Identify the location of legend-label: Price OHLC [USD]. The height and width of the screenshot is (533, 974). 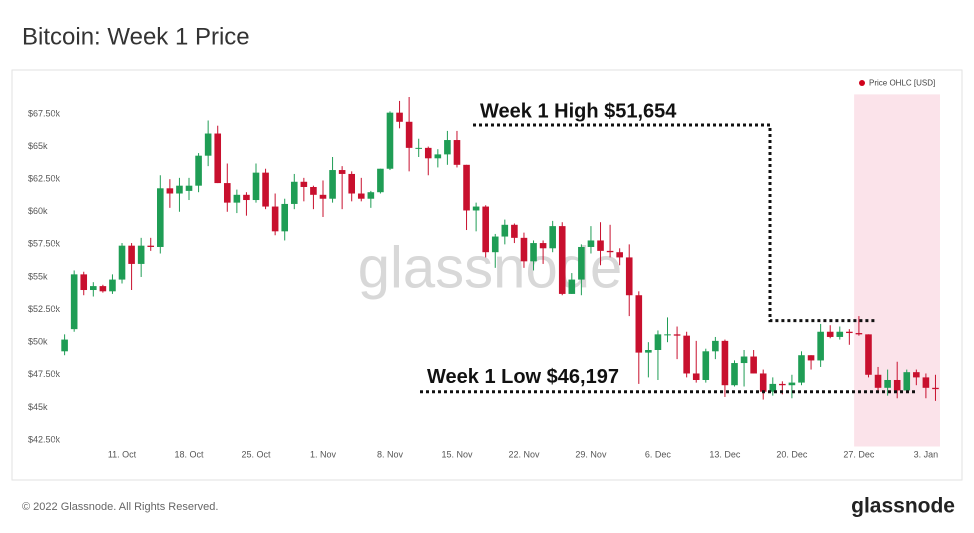
(902, 83).